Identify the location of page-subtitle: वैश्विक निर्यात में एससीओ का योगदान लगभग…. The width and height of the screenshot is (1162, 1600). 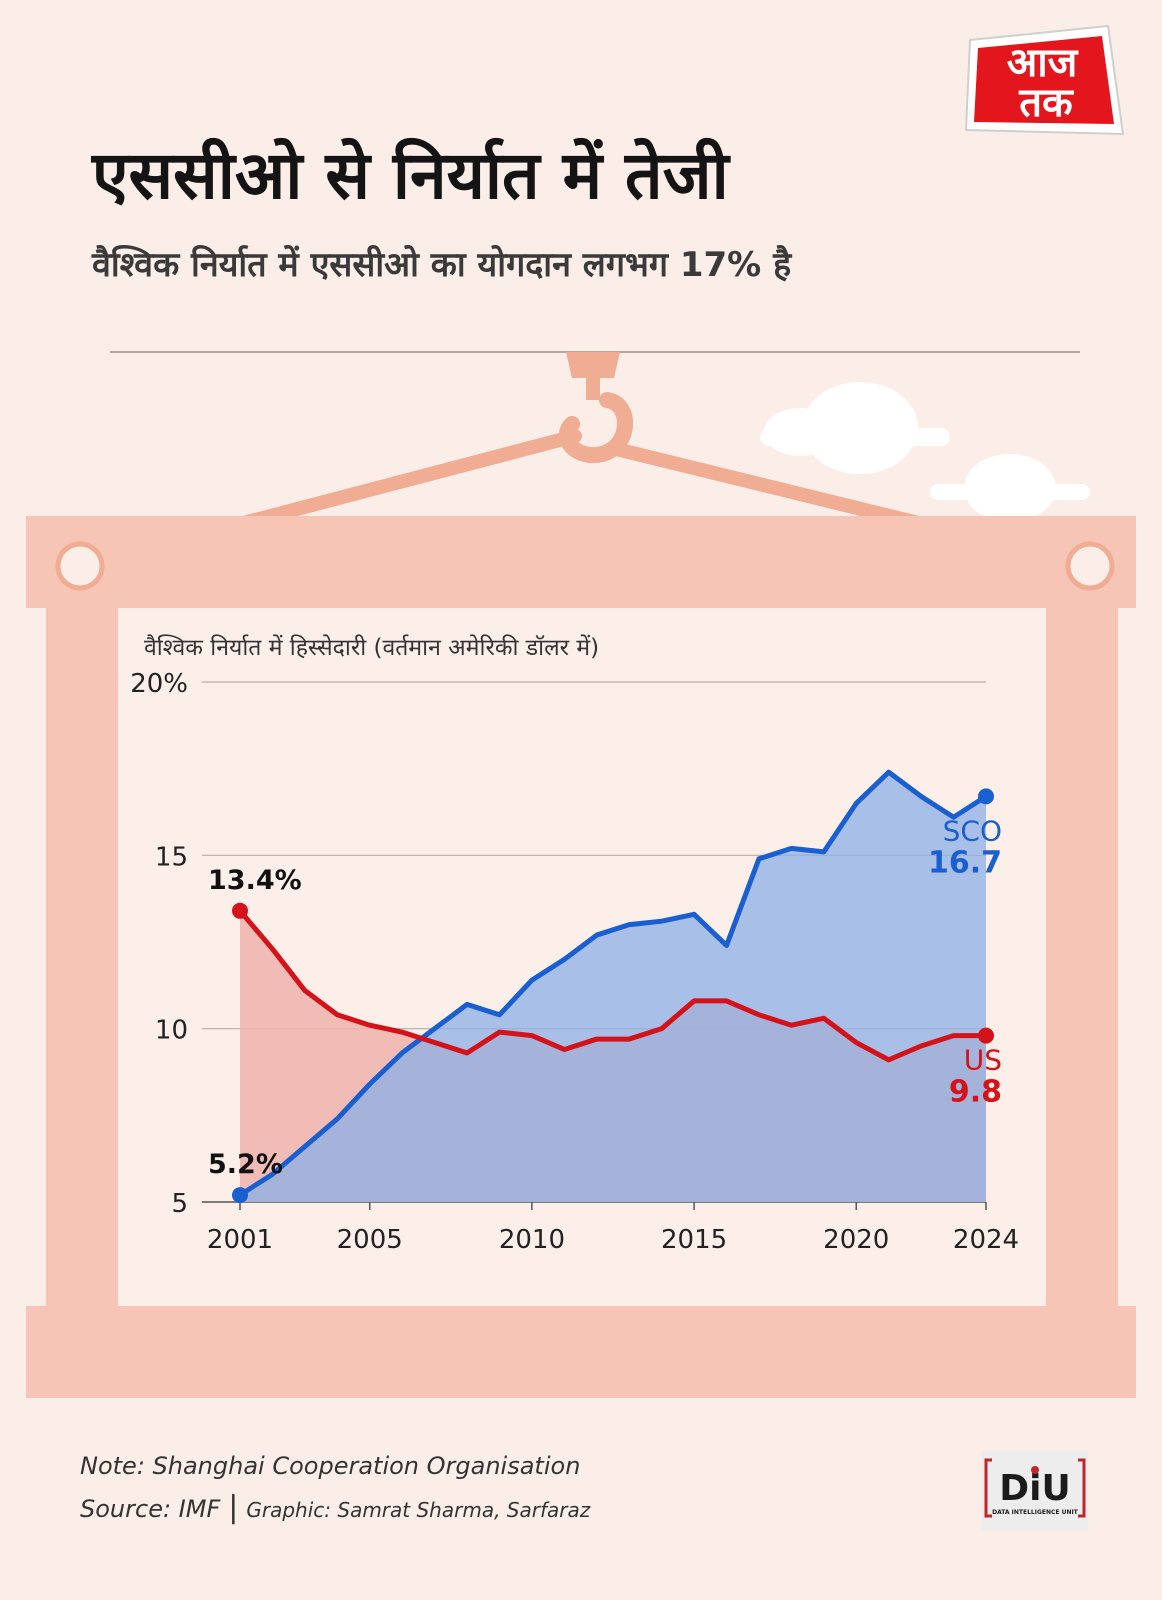
(442, 265).